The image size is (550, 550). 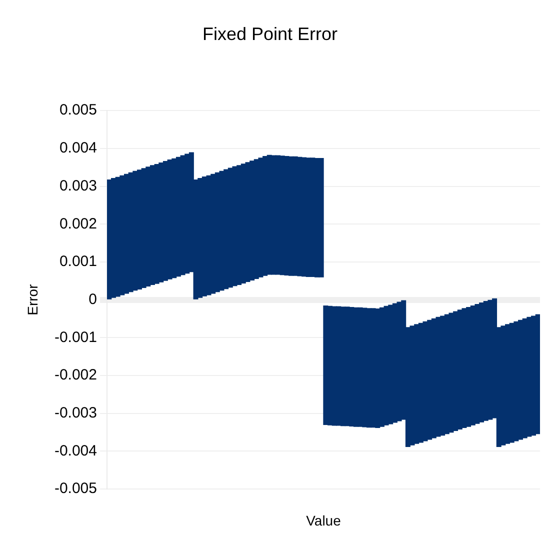 What do you see at coordinates (78, 223) in the screenshot?
I see `y-tick-label: 0.002` at bounding box center [78, 223].